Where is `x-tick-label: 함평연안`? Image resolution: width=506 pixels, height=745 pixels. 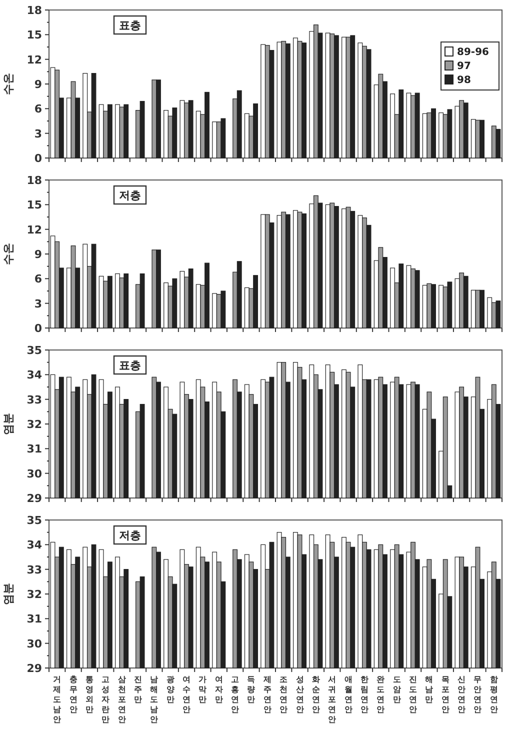 x-tick-label: 함평연안 is located at coordinates (494, 694).